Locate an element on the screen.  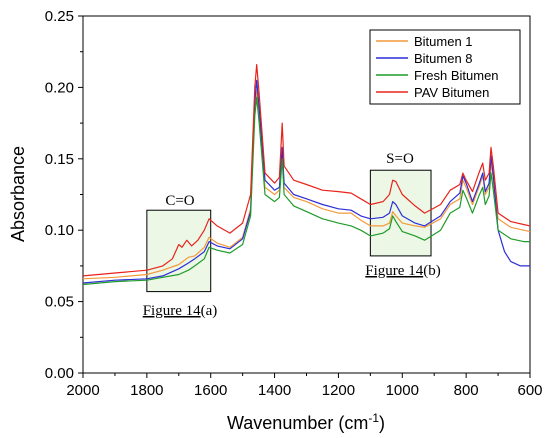
x-tick-label-6: 800 is located at coordinates (466, 390).